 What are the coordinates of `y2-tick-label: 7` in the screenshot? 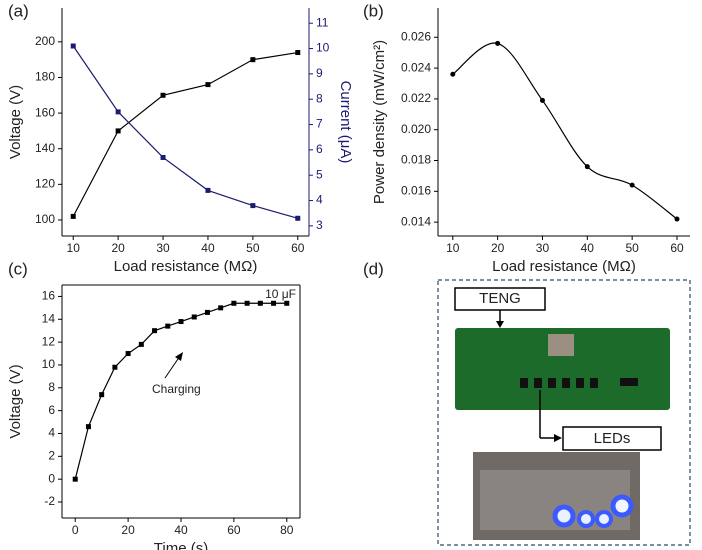 It's located at (319, 124).